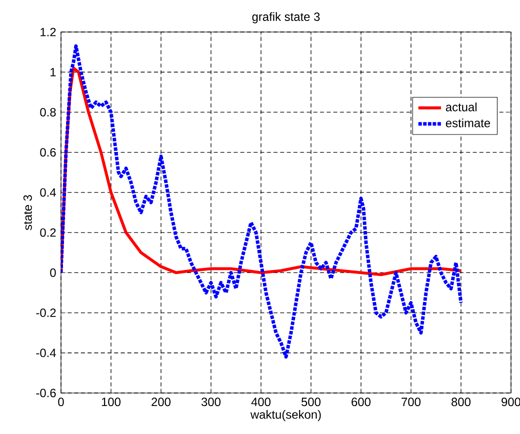 This screenshot has width=520, height=434. Describe the element at coordinates (48, 112) in the screenshot. I see `y-tick-label: 0.8` at that location.